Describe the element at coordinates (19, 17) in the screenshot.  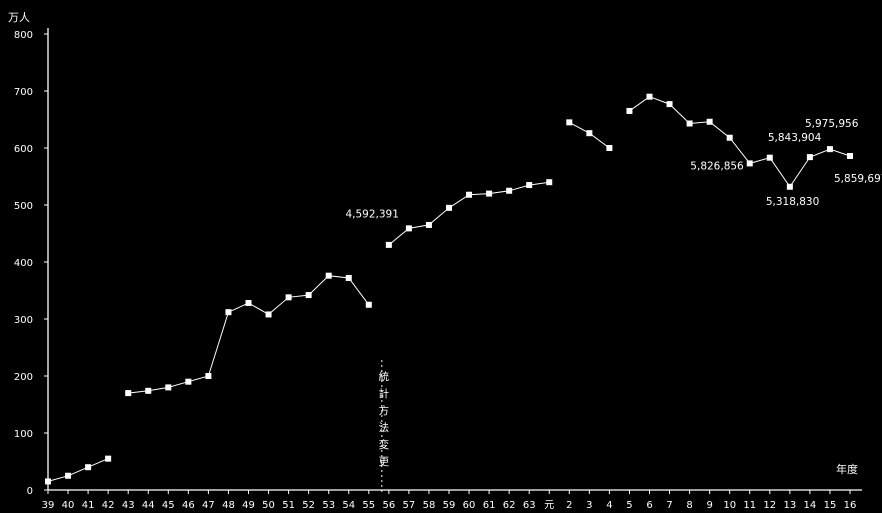
I see `y-axis-unit-label: 万人` at that location.